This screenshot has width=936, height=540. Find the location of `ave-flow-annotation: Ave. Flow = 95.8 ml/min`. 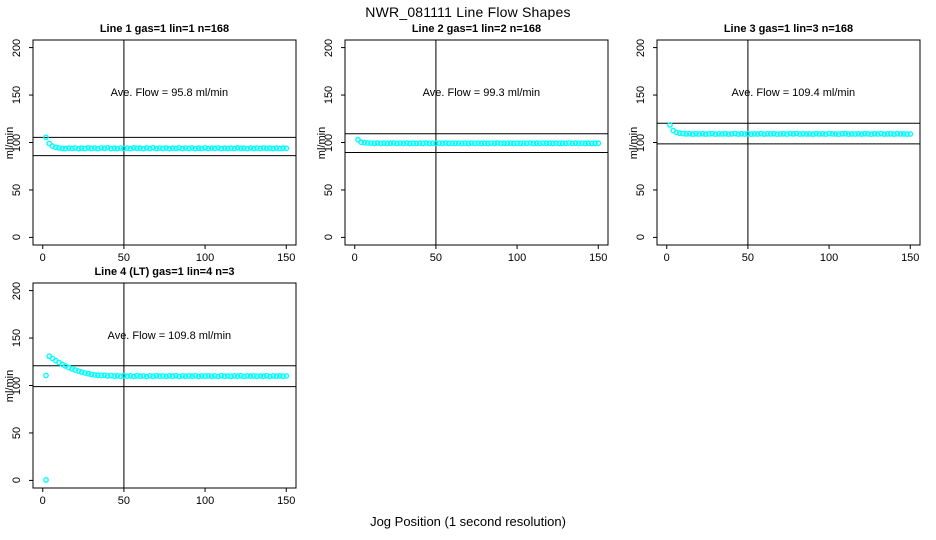

ave-flow-annotation: Ave. Flow = 95.8 ml/min is located at coordinates (169, 93).